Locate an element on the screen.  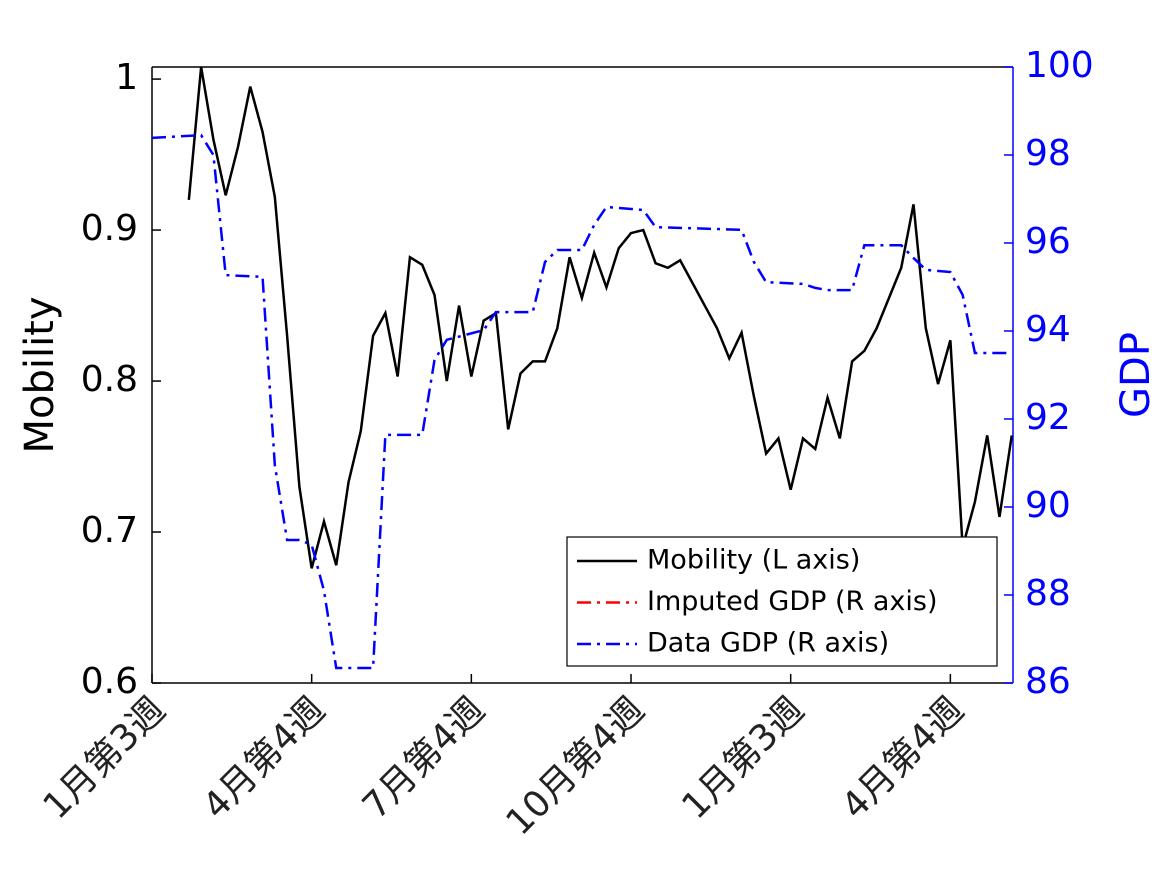
y-tick-label: 0.8 is located at coordinates (109, 379).